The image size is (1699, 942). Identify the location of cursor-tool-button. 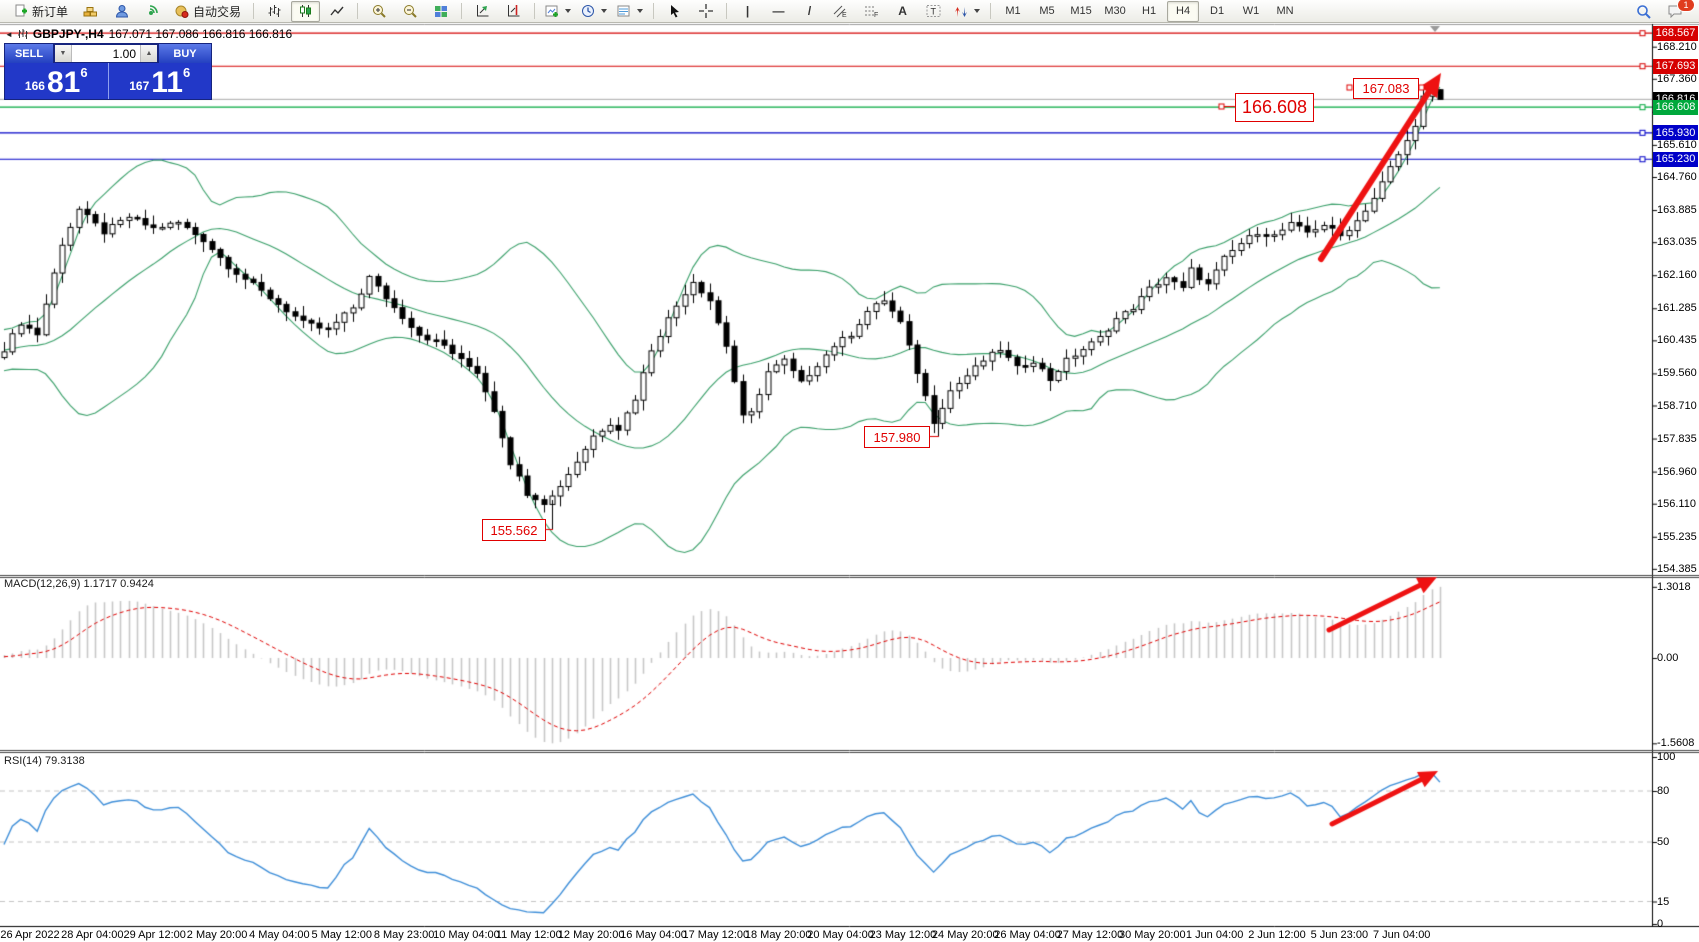
(674, 11).